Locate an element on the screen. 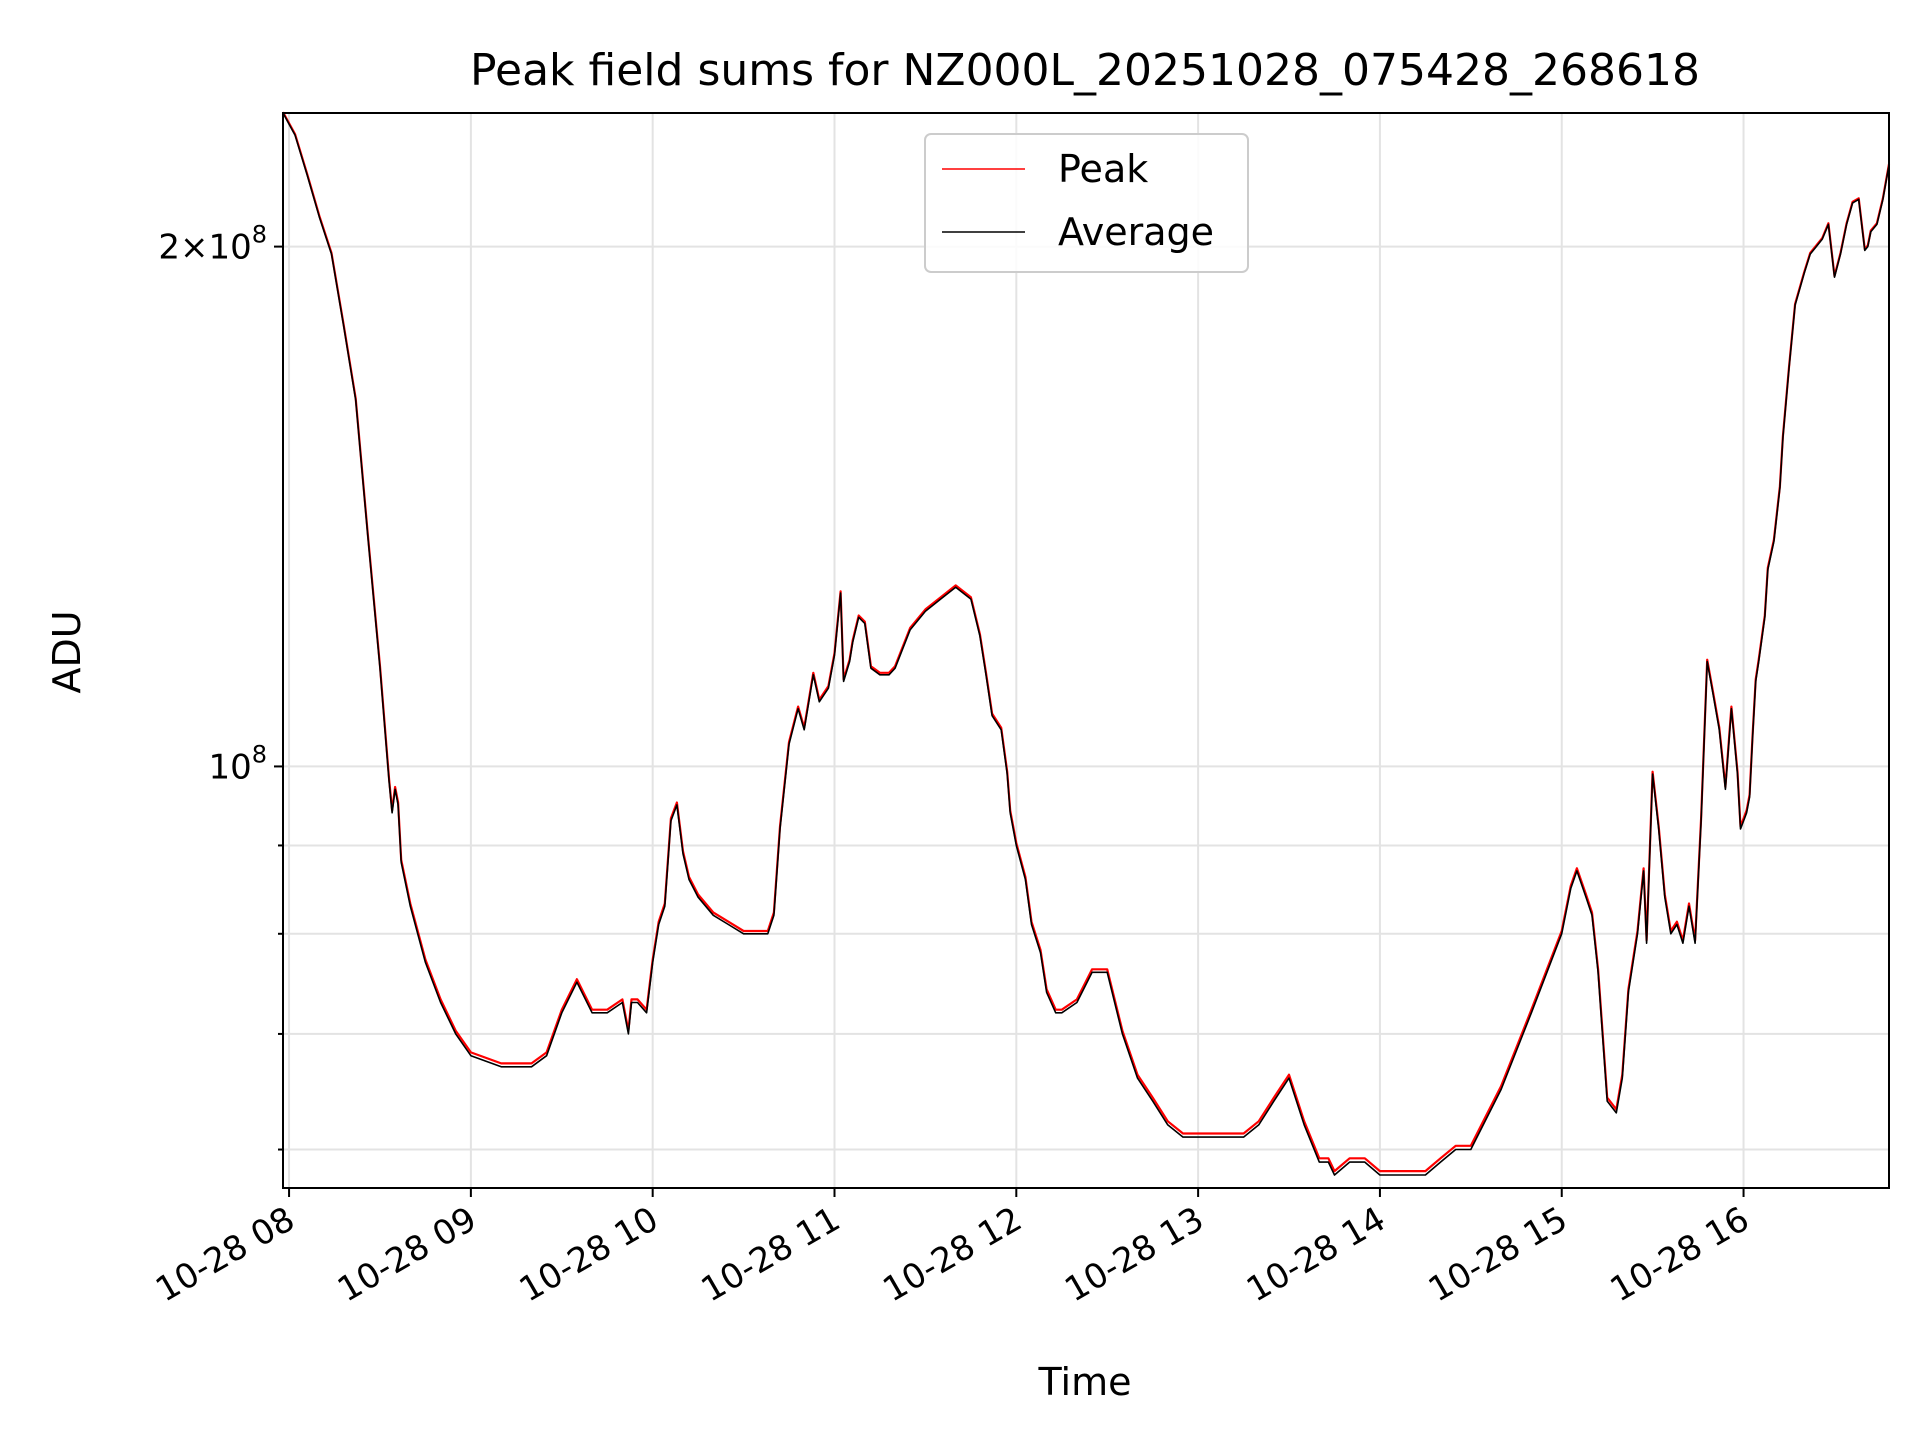 This screenshot has width=1920, height=1440. legend-peak-label: Peak is located at coordinates (1103, 169).